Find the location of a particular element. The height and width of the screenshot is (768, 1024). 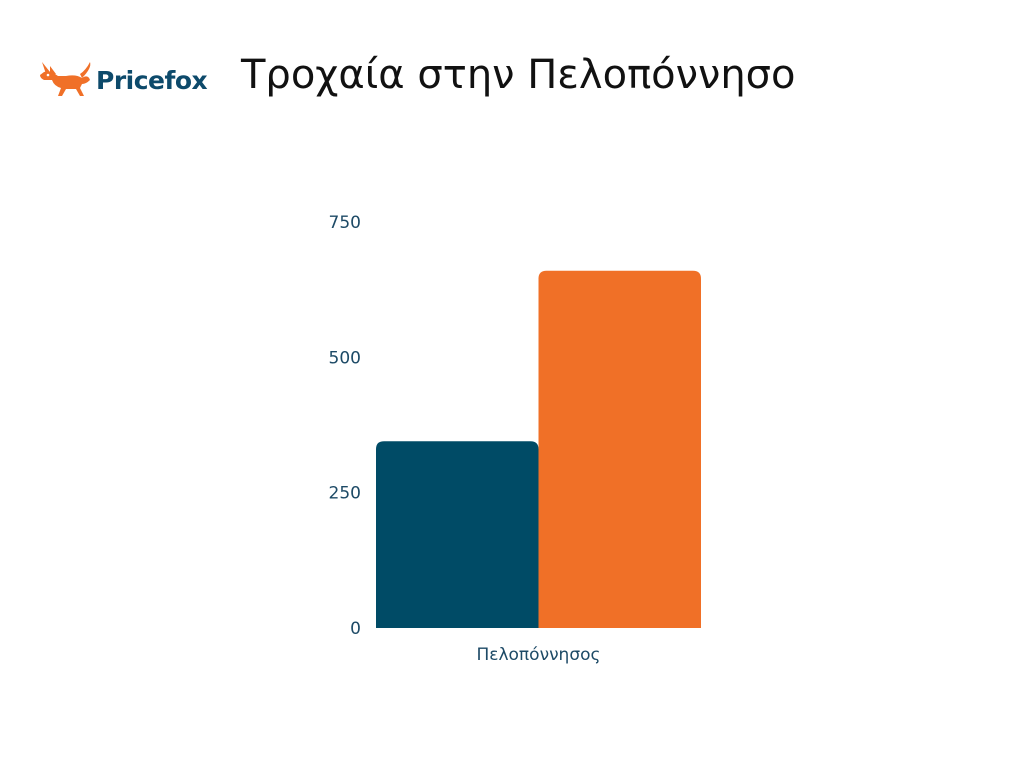

y-tick-label: 750 is located at coordinates (345, 223).